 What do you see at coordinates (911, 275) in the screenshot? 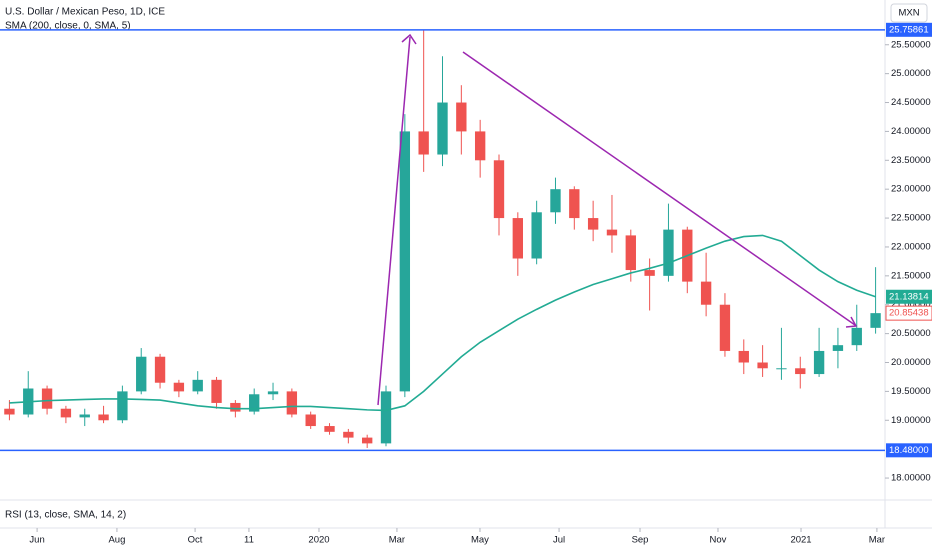
I see `y-tick-label: 21.50000` at bounding box center [911, 275].